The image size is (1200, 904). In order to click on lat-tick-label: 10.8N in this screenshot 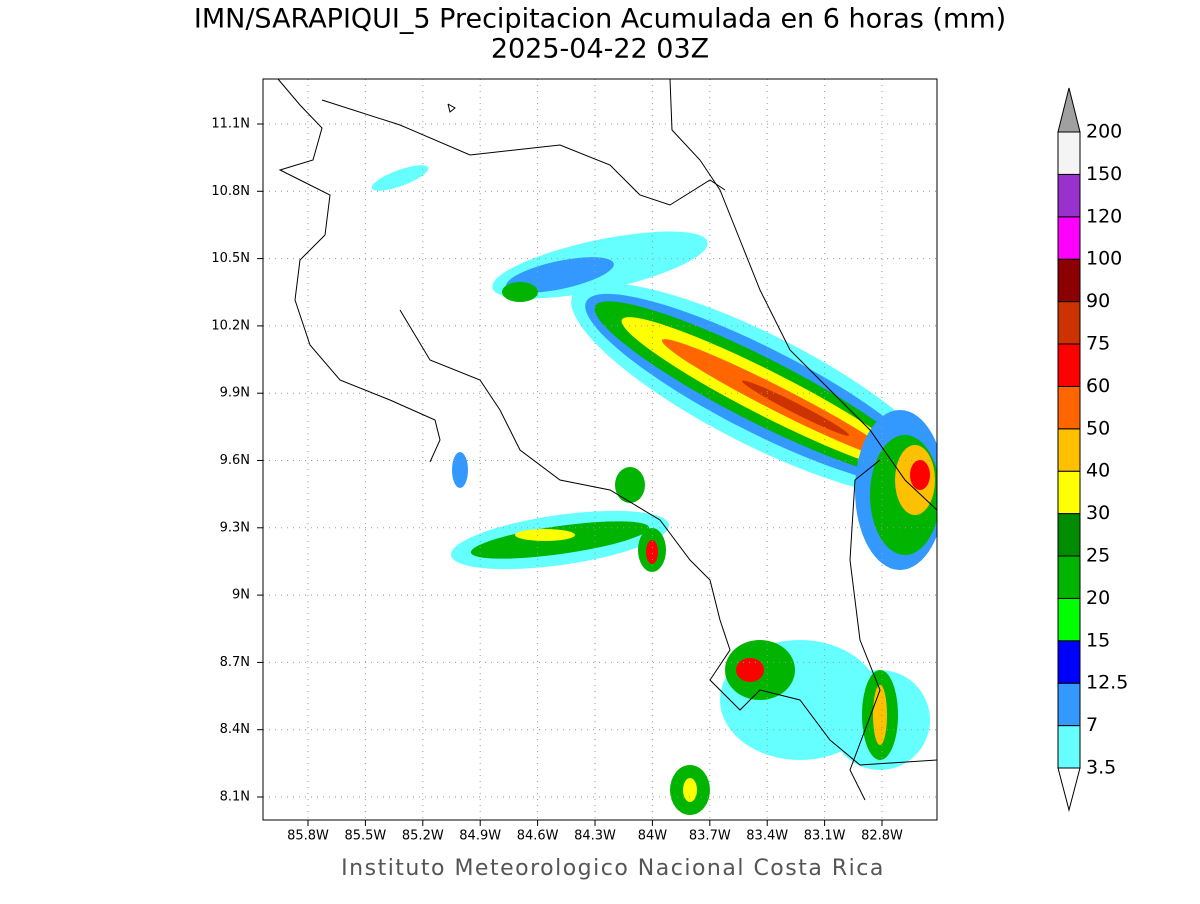, I will do `click(230, 191)`.